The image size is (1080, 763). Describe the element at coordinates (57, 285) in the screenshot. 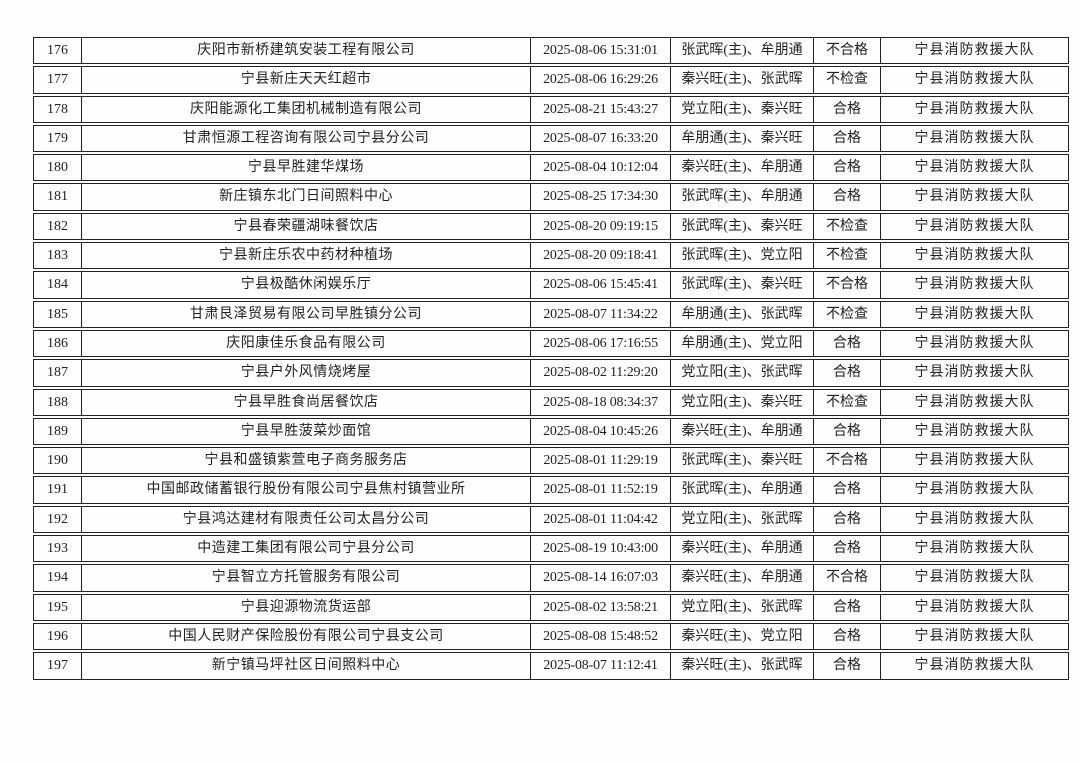

I see `row-number-cell: 184` at that location.